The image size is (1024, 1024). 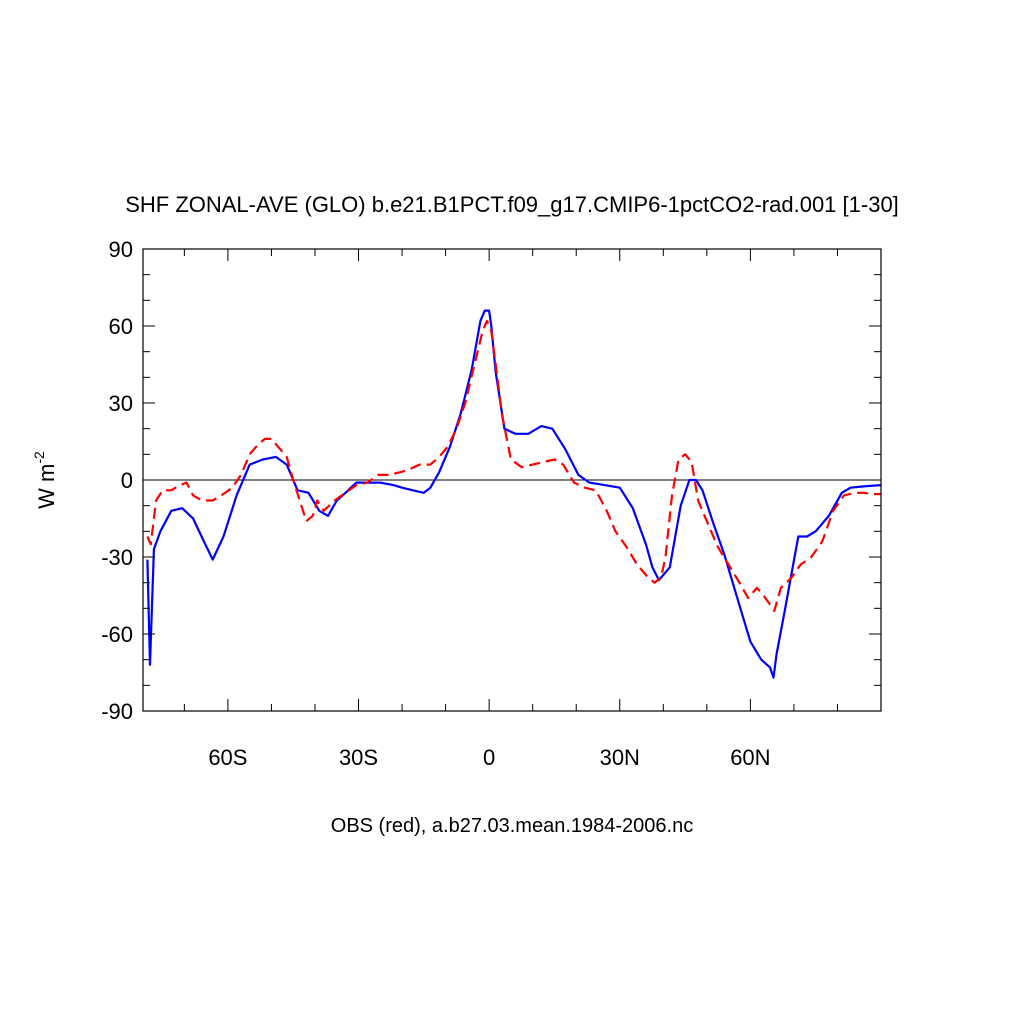 What do you see at coordinates (46, 486) in the screenshot?
I see `y-axis-label-main: W m` at bounding box center [46, 486].